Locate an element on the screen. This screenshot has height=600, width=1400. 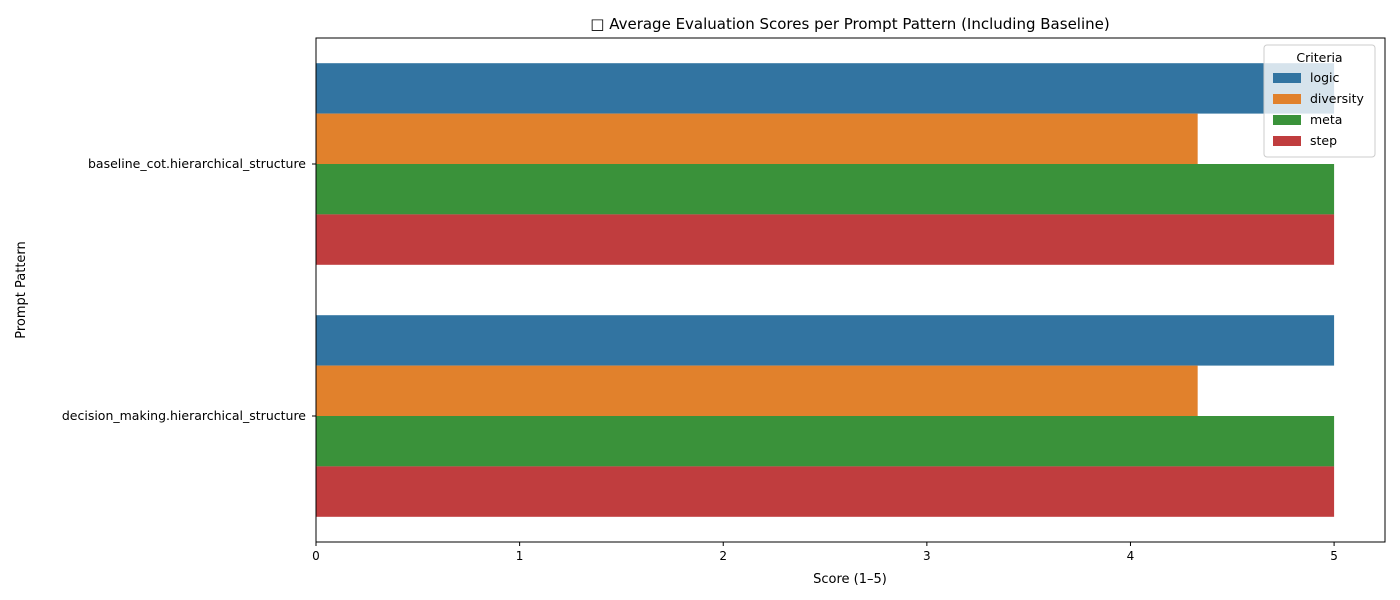
legend-label-meta: meta is located at coordinates (1326, 119).